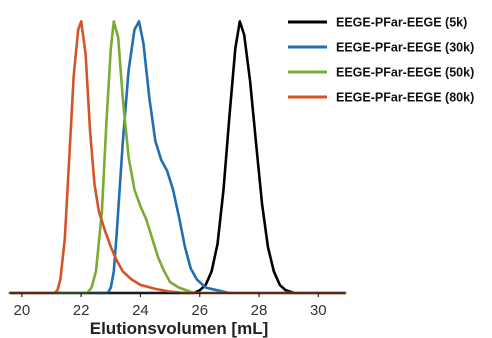  What do you see at coordinates (405, 48) in the screenshot?
I see `legend-label: EEGE-PFar-EEGE (30k)` at bounding box center [405, 48].